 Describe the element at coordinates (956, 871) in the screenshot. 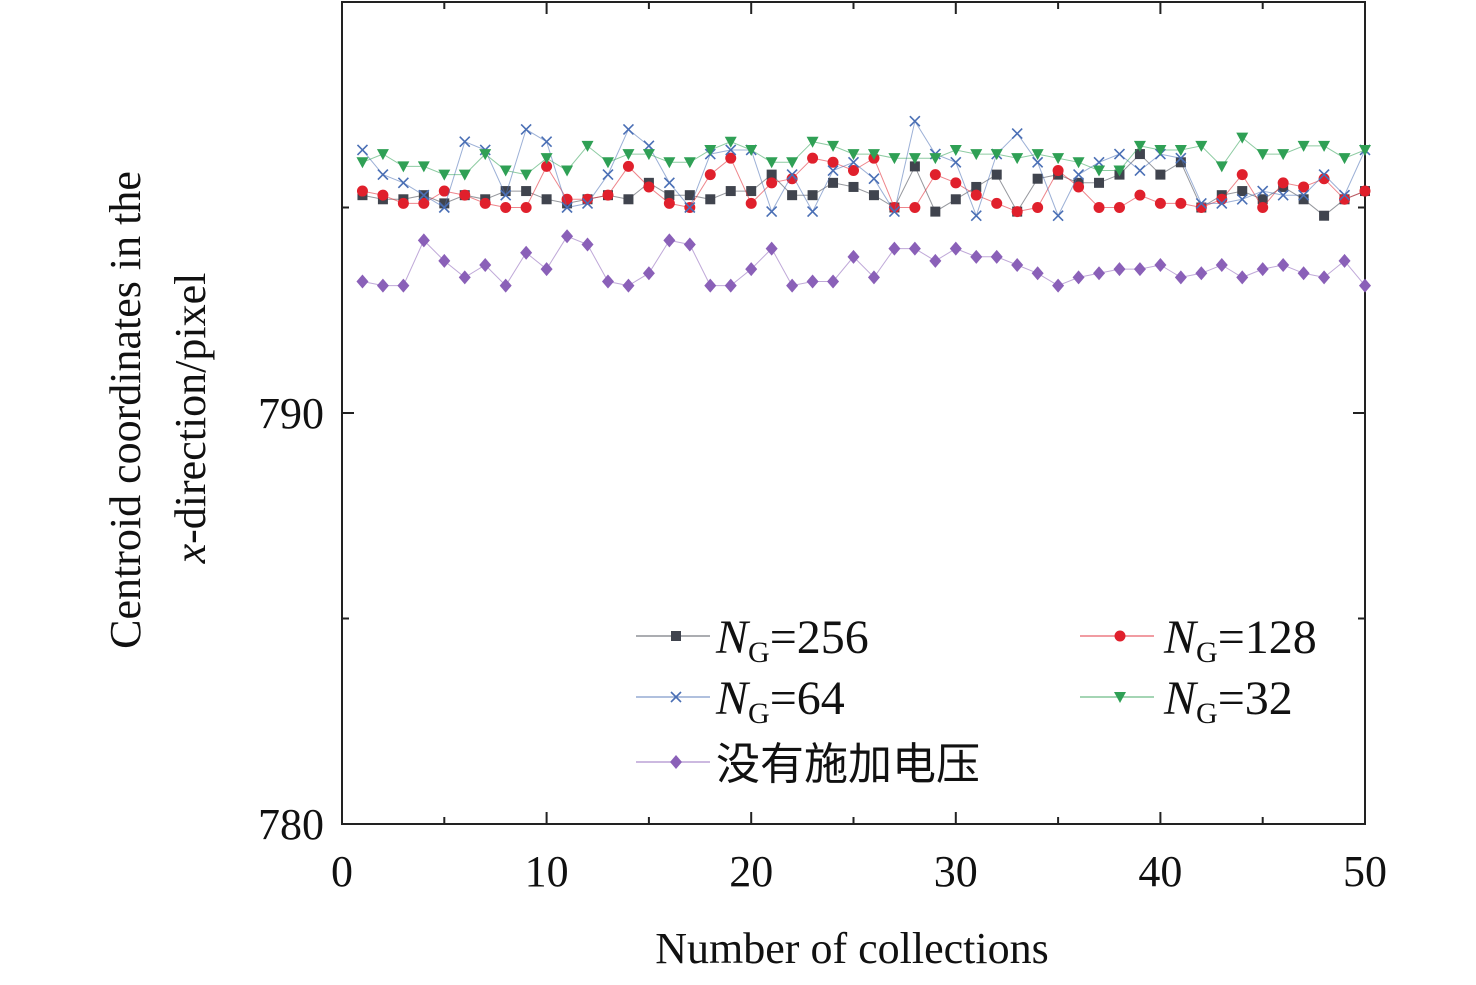

I see `x-tick-label: 30` at that location.